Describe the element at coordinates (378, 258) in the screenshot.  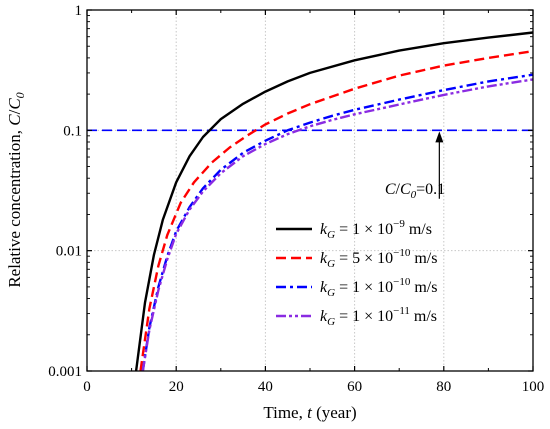
I see `legend-label-2: kG = 5 × 10−10 m/s` at that location.